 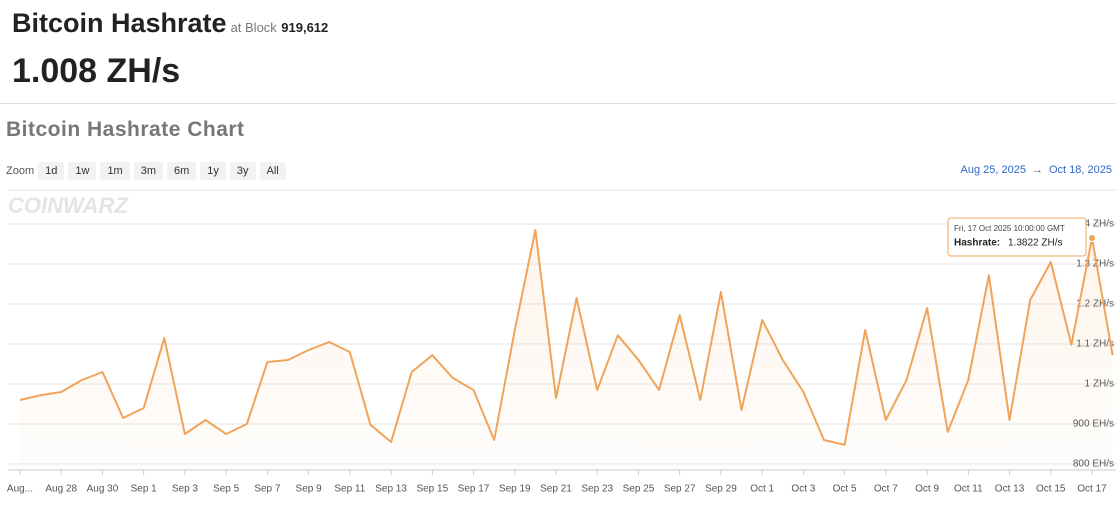 I want to click on chart-heading: Bitcoin Hashrate Chart, so click(x=125, y=129).